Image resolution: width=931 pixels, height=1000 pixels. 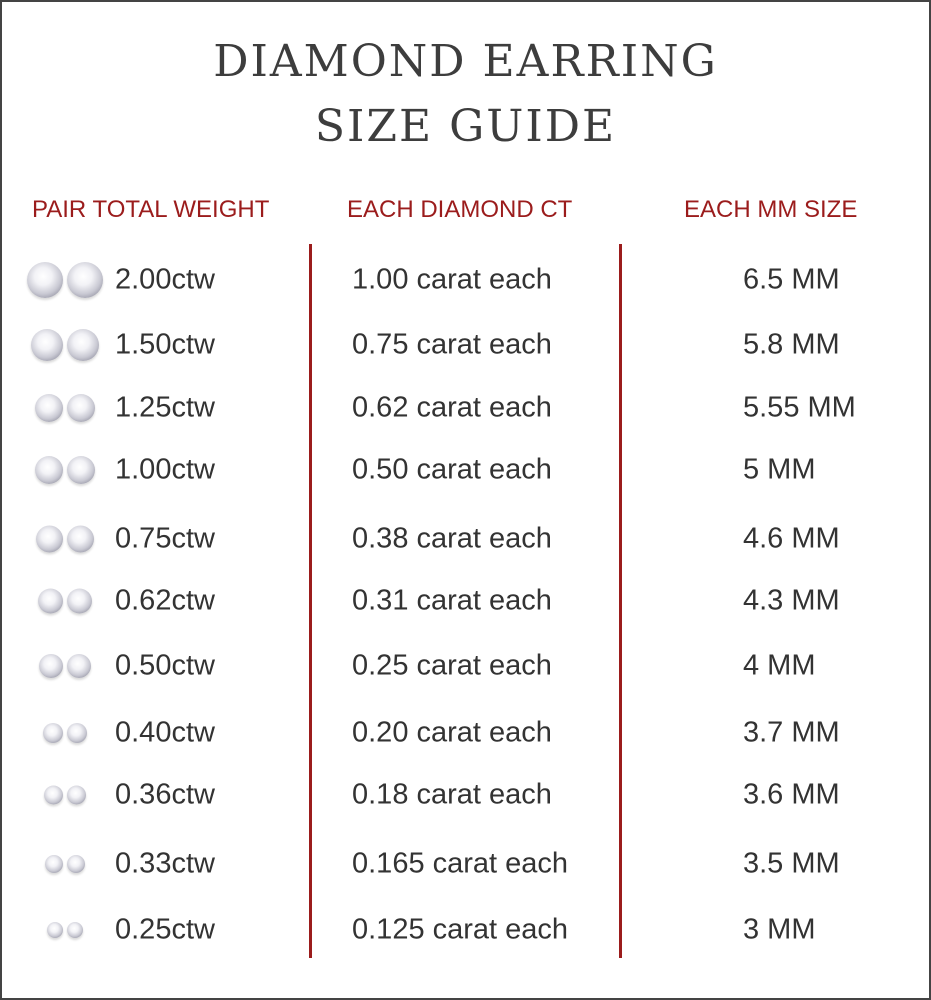 What do you see at coordinates (165, 344) in the screenshot?
I see `row-weight: 1.50ctw` at bounding box center [165, 344].